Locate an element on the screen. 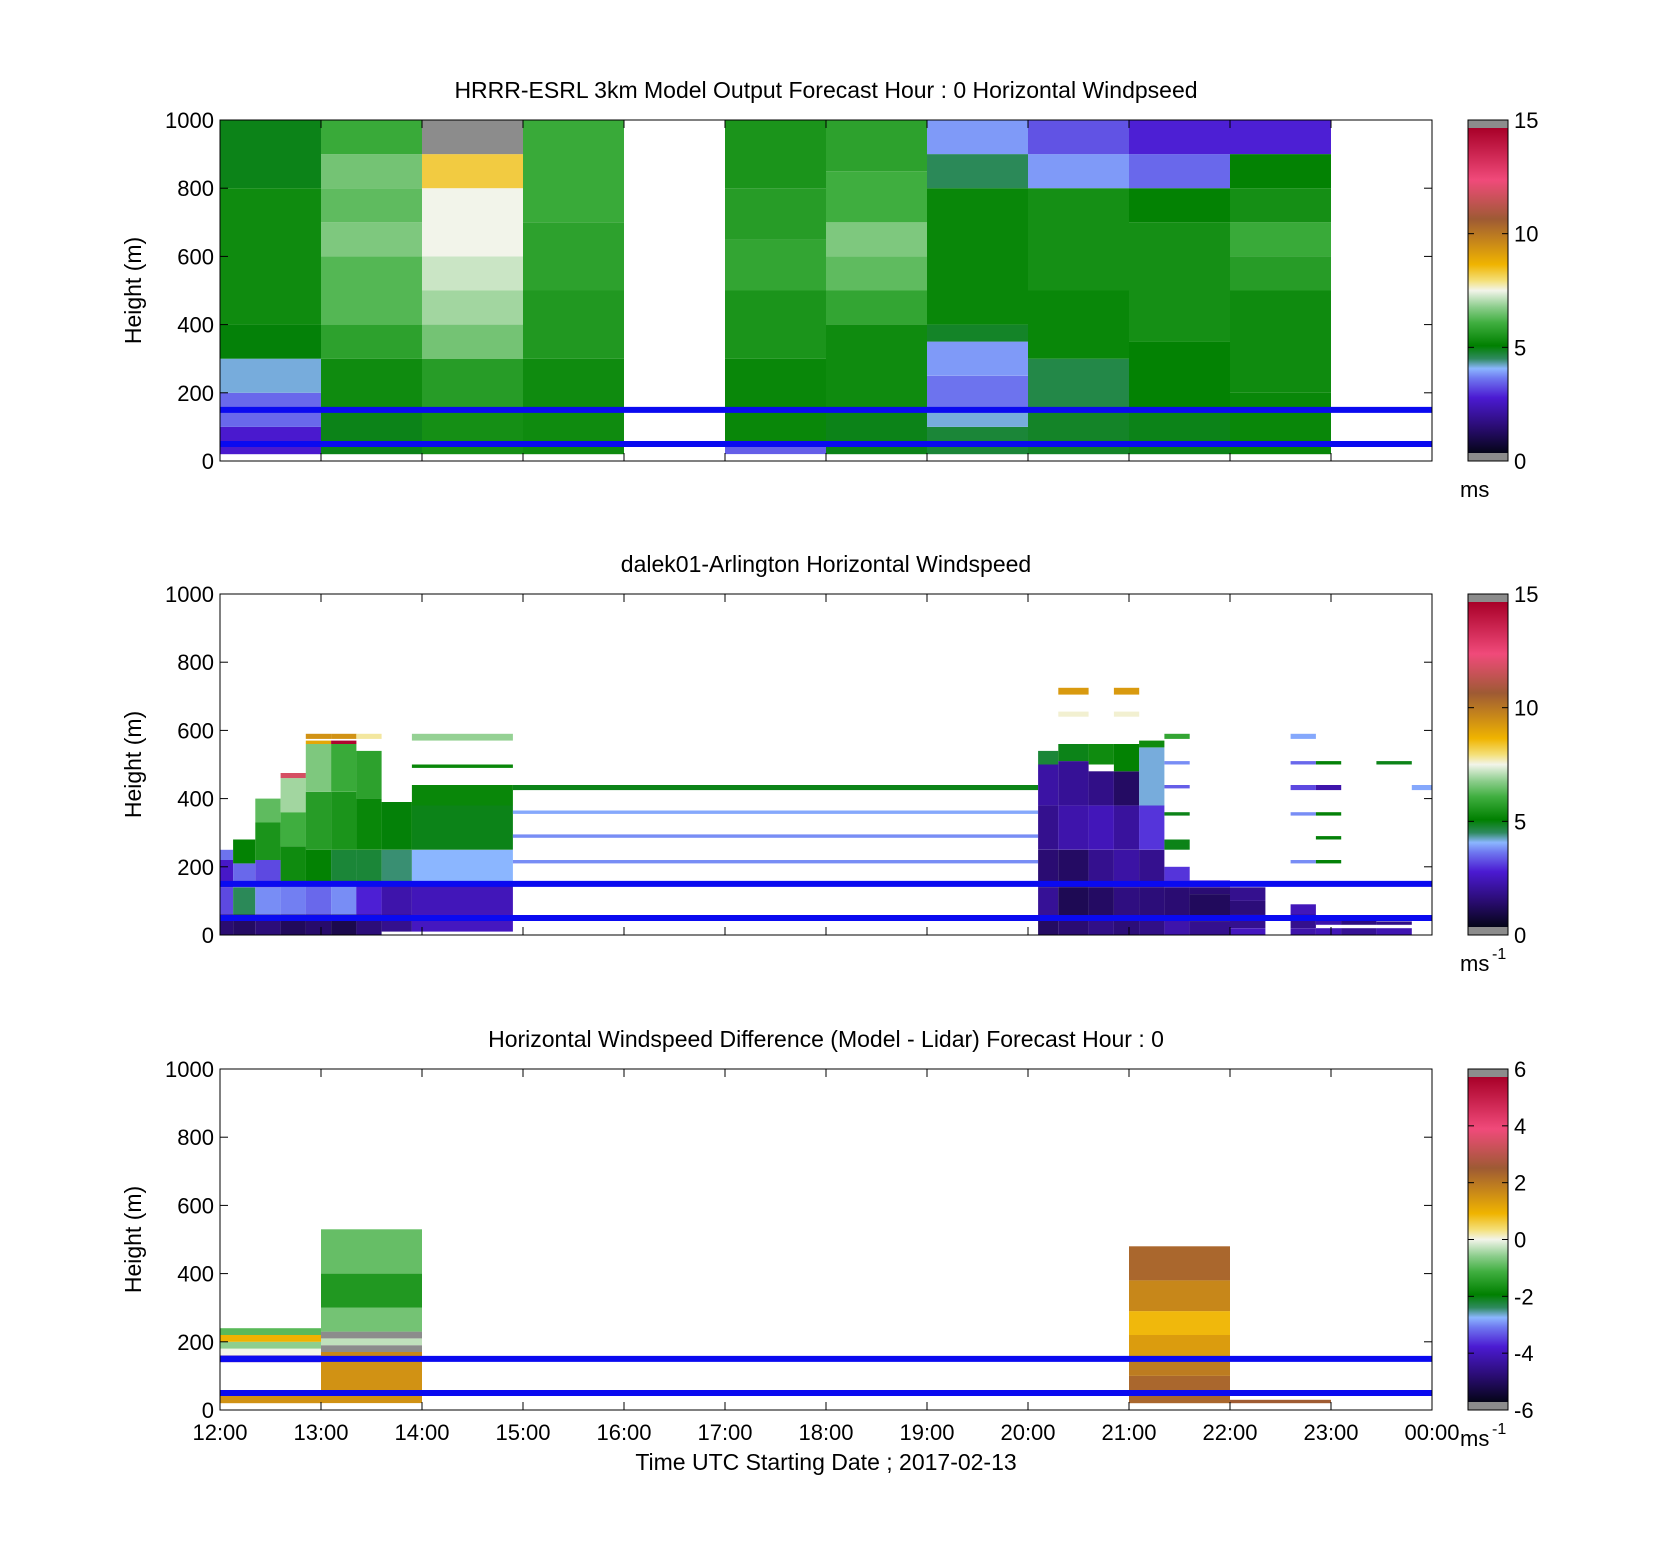  heatmap-cells is located at coordinates (775, 287).